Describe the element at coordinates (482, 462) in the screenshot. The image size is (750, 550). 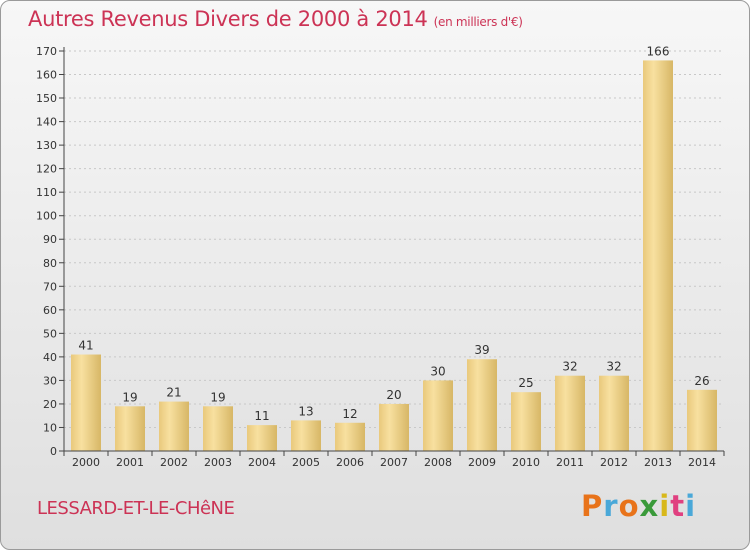
I see `x-tick-label: 2009` at that location.